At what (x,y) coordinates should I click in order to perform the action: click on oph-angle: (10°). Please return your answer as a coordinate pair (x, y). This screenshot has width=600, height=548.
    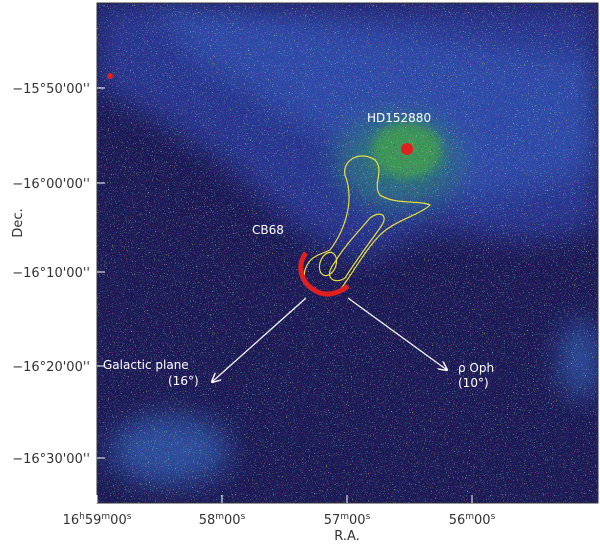
    Looking at the image, I should click on (473, 383).